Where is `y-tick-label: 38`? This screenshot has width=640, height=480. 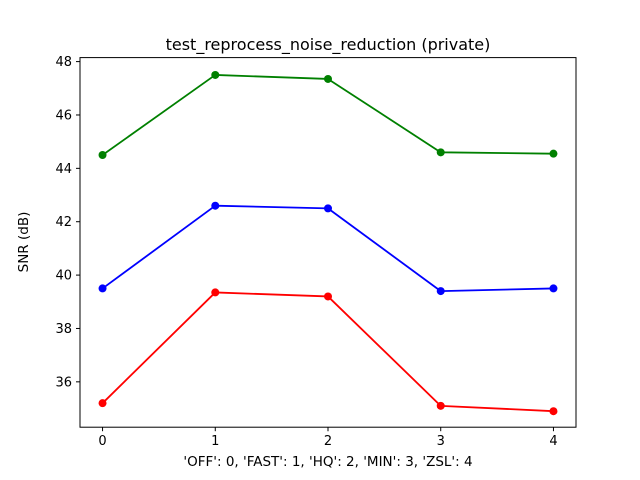 y-tick-label: 38 is located at coordinates (63, 329).